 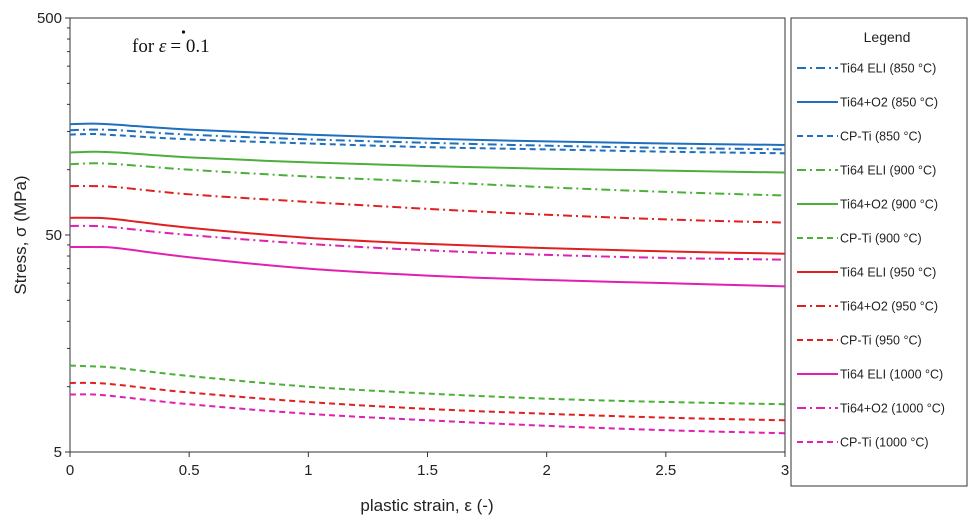 I want to click on legend-label-ti64-eli-950-c: Ti64 ELI (950 °C), so click(x=888, y=273).